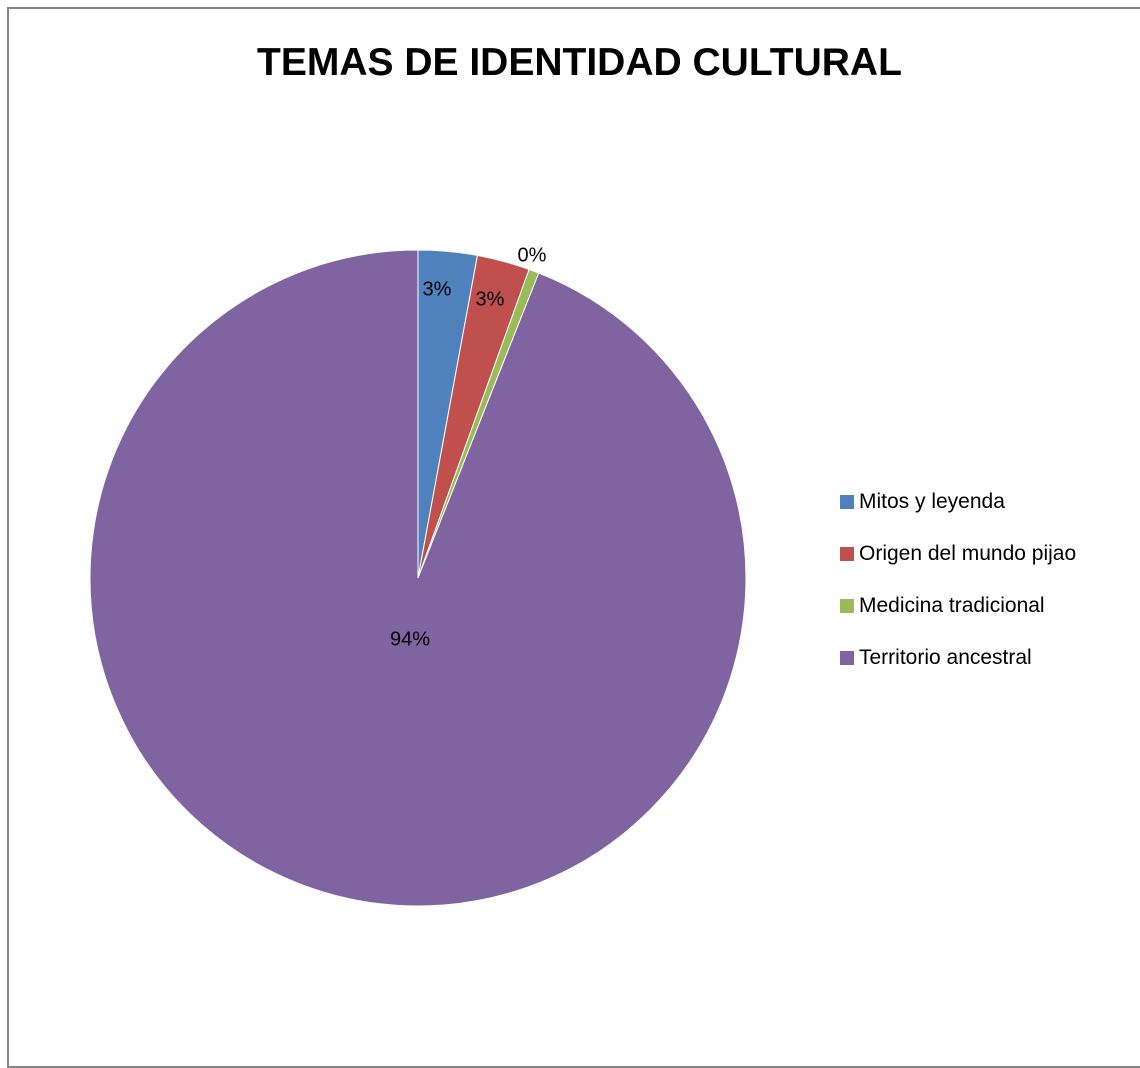 This screenshot has height=1068, width=1140. What do you see at coordinates (410, 639) in the screenshot?
I see `data-label-territorio-ancestral: 94%` at bounding box center [410, 639].